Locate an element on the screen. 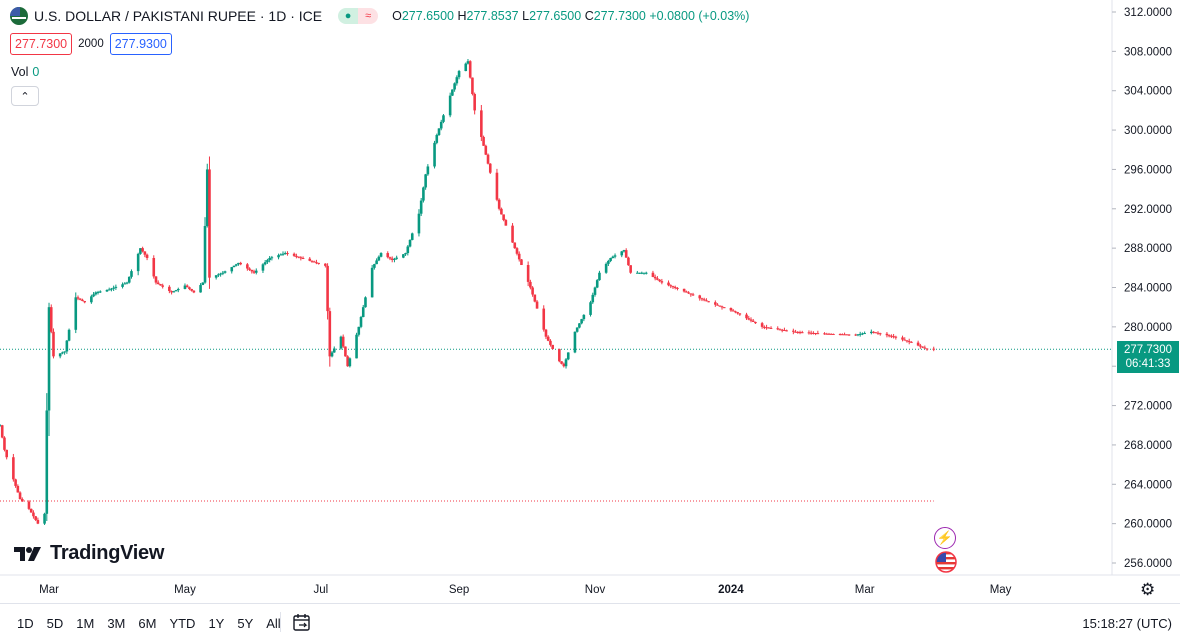  utc-clock: 15:18:27 (UTC) is located at coordinates (1127, 623).